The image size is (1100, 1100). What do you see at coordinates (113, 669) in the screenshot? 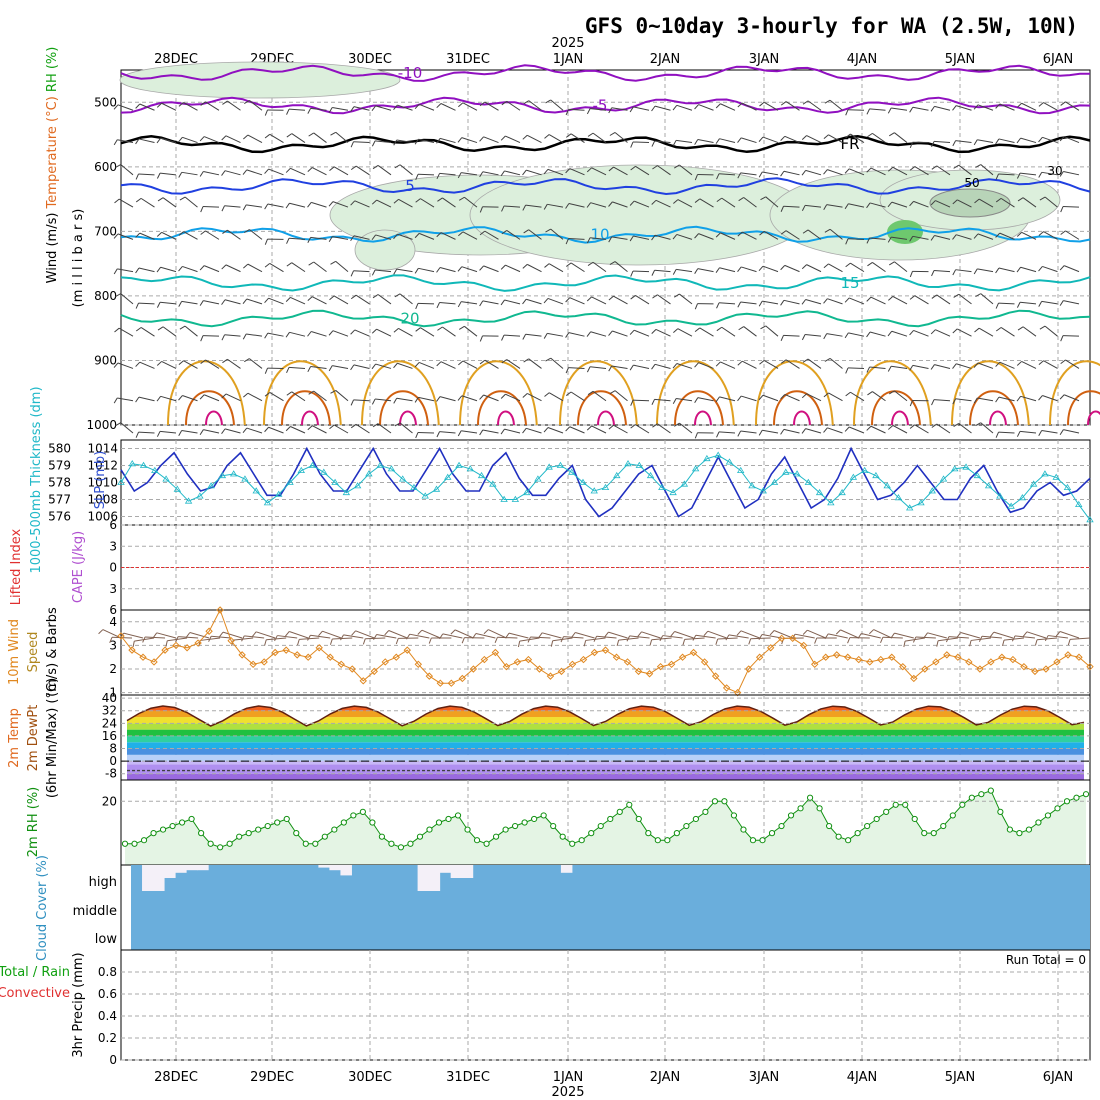
I see `y-tick-label: 2` at bounding box center [113, 669].